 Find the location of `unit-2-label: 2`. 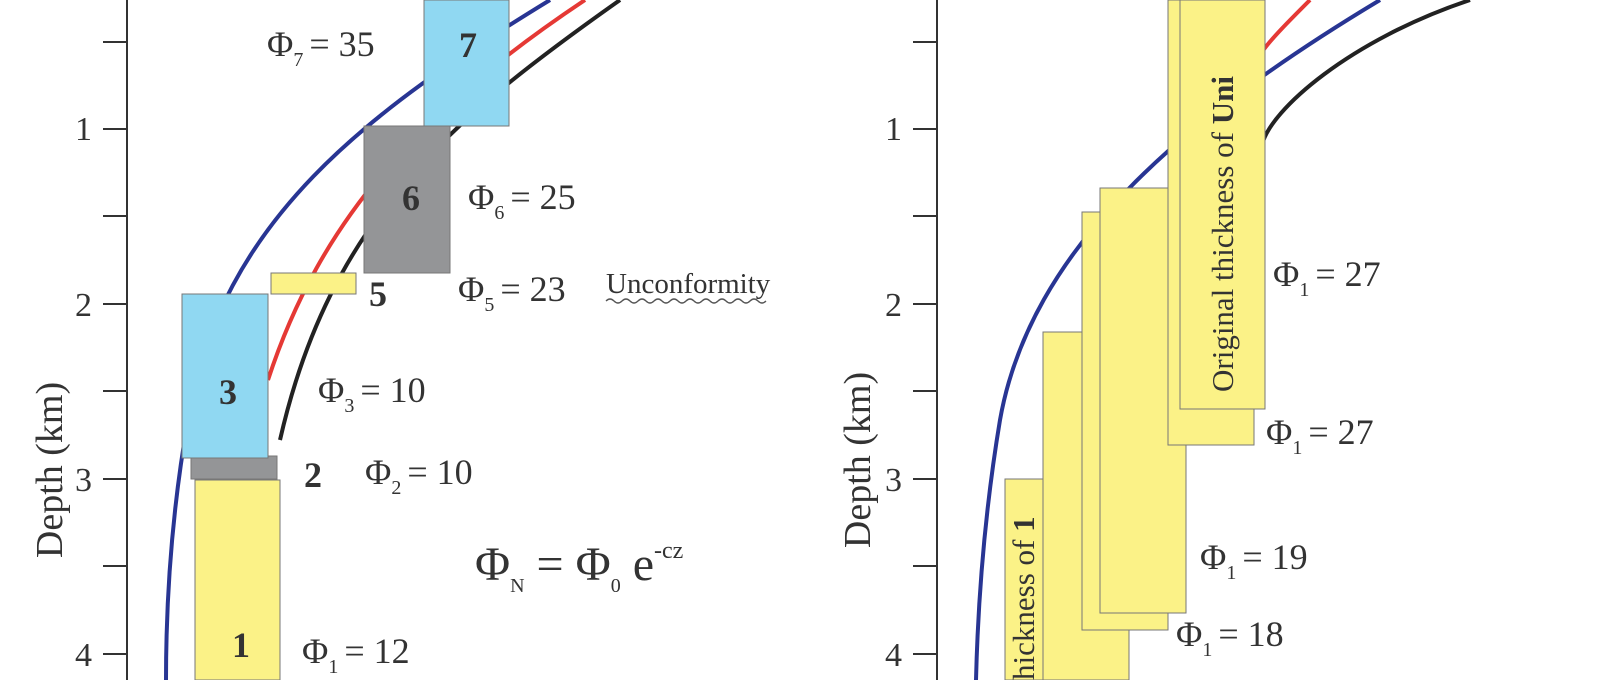

unit-2-label: 2 is located at coordinates (313, 475).